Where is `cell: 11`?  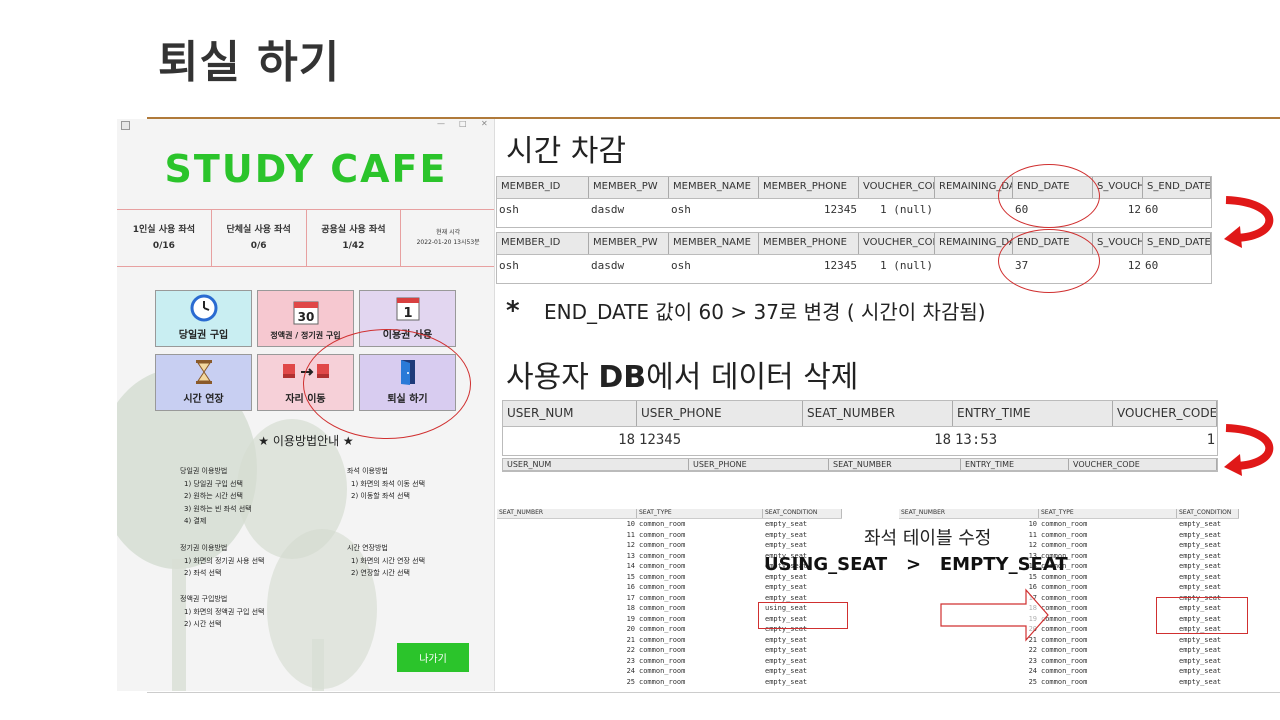 cell: 11 is located at coordinates (630, 534).